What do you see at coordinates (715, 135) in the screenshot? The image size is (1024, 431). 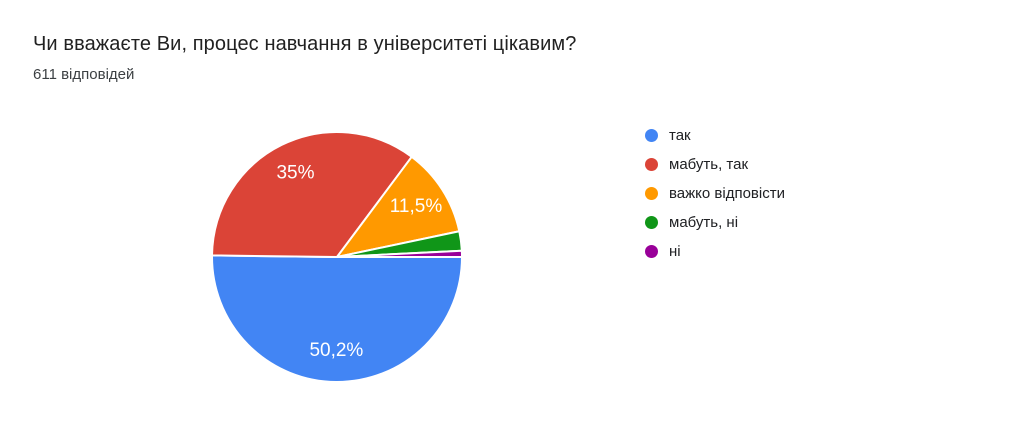 I see `legend-item-0: так` at bounding box center [715, 135].